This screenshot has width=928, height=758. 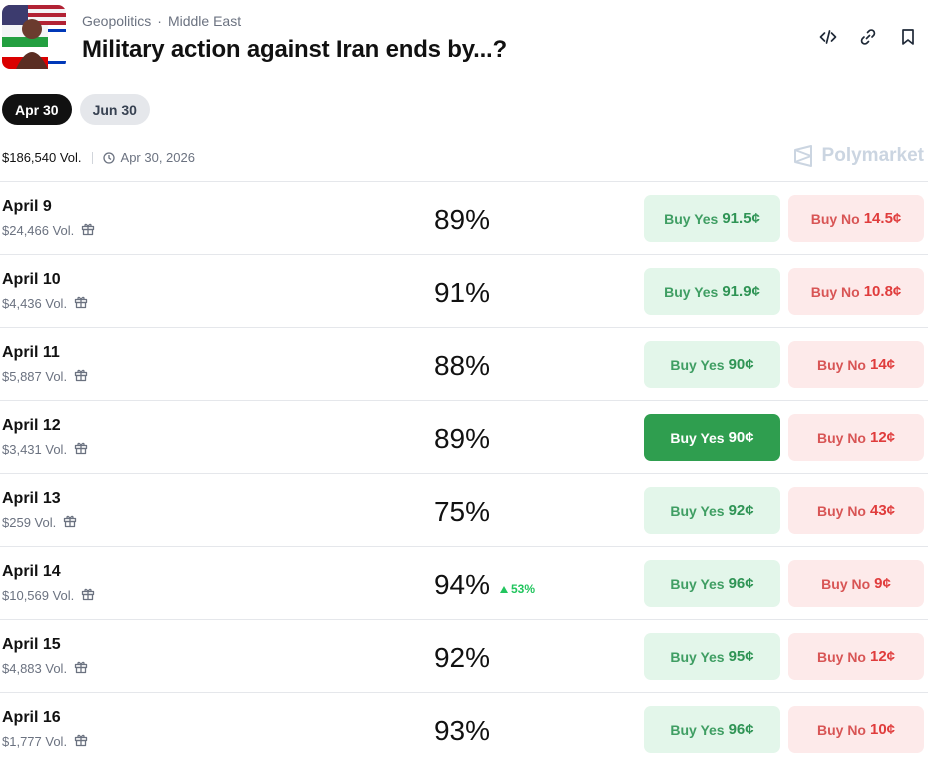 I want to click on tab-apr-30: Apr 30, so click(x=37, y=109).